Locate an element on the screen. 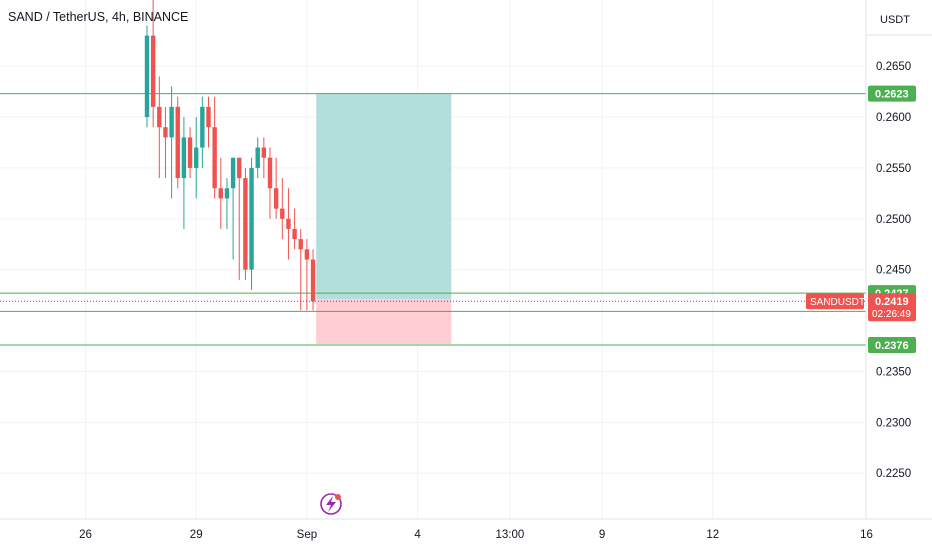 Image resolution: width=932 pixels, height=550 pixels. price-tick-label: 0.2600 is located at coordinates (893, 118).